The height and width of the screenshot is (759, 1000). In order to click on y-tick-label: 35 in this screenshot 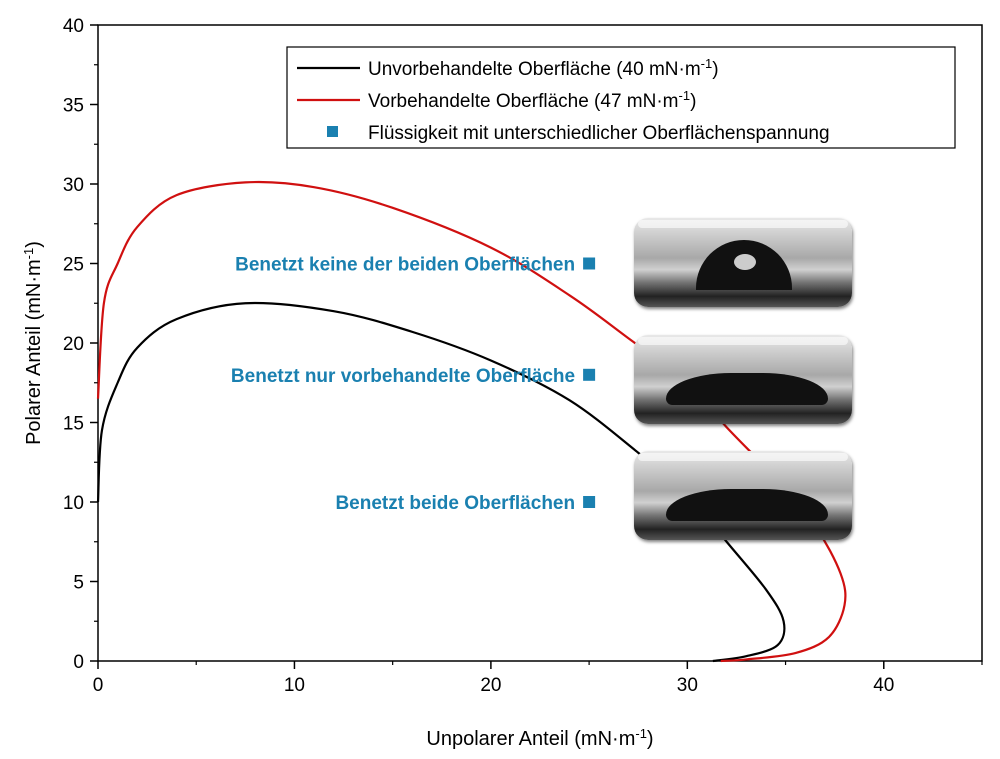, I will do `click(73, 106)`.